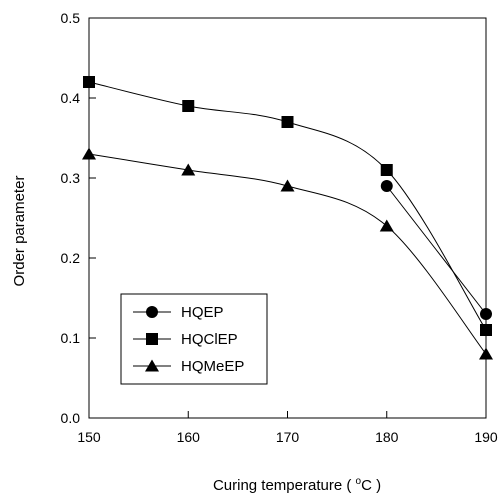  Describe the element at coordinates (202, 312) in the screenshot. I see `legend-label-hqep: HQEP` at that location.